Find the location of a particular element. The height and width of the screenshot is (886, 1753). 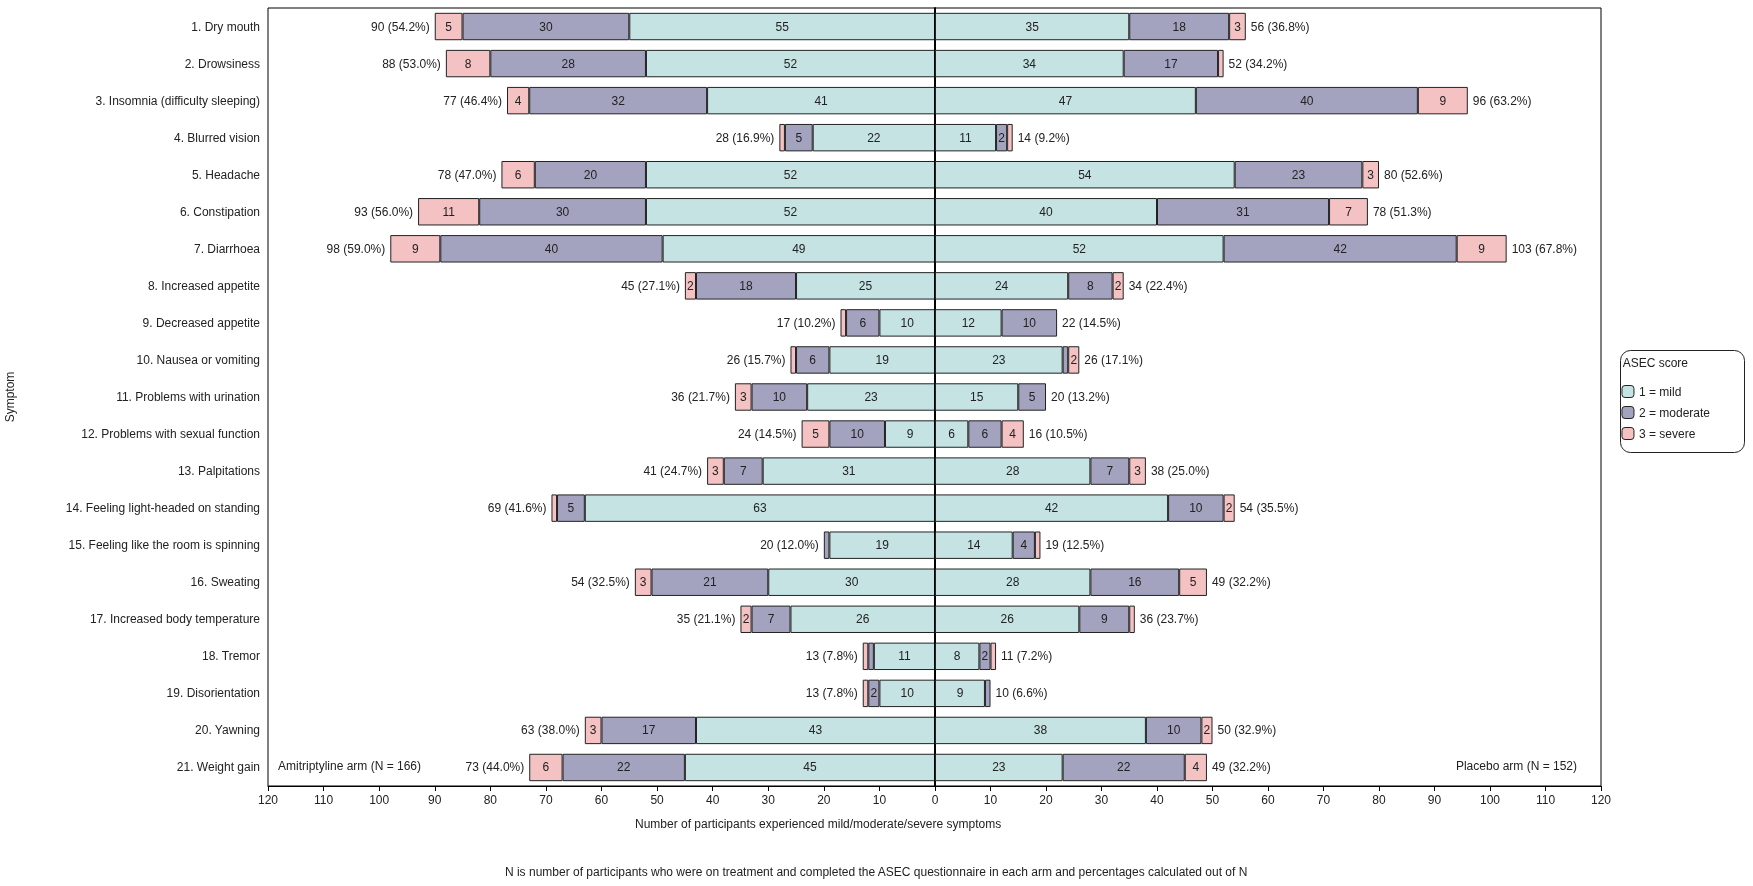

total-label: 20 (12.0%) is located at coordinates (789, 545).